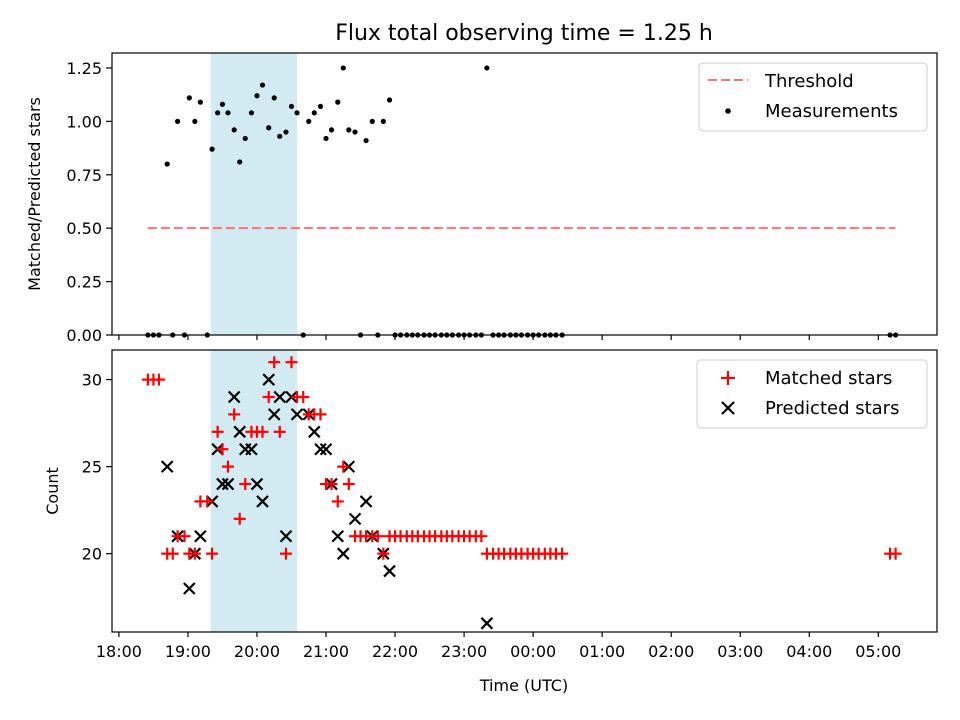  I want to click on x-tick-label: 02:00, so click(671, 651).